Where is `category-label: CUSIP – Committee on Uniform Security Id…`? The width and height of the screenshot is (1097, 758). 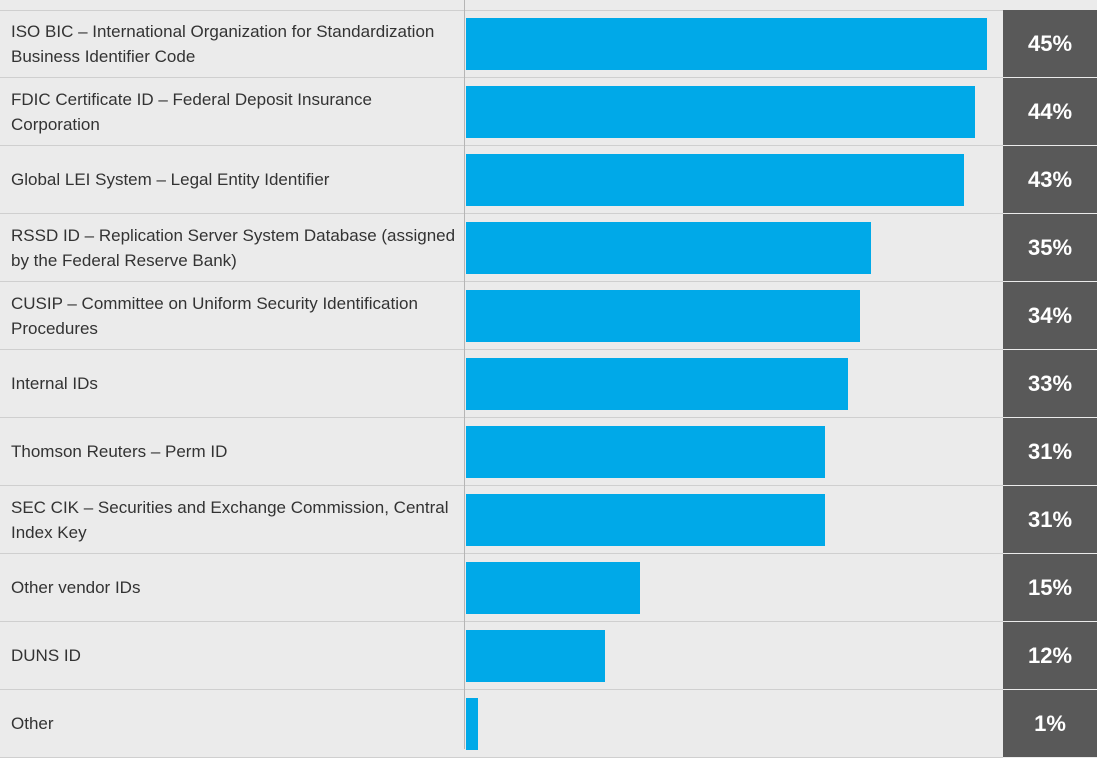 category-label: CUSIP – Committee on Uniform Security Id… is located at coordinates (214, 315).